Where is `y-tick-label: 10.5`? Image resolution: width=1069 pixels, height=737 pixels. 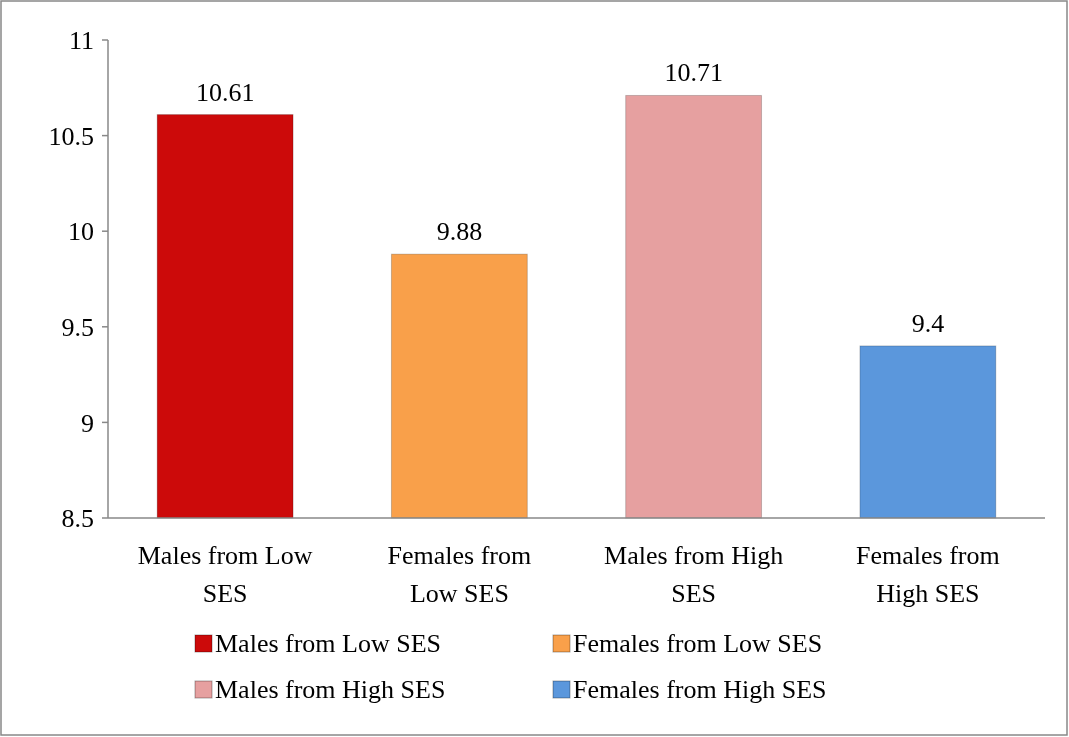
y-tick-label: 10.5 is located at coordinates (71, 136).